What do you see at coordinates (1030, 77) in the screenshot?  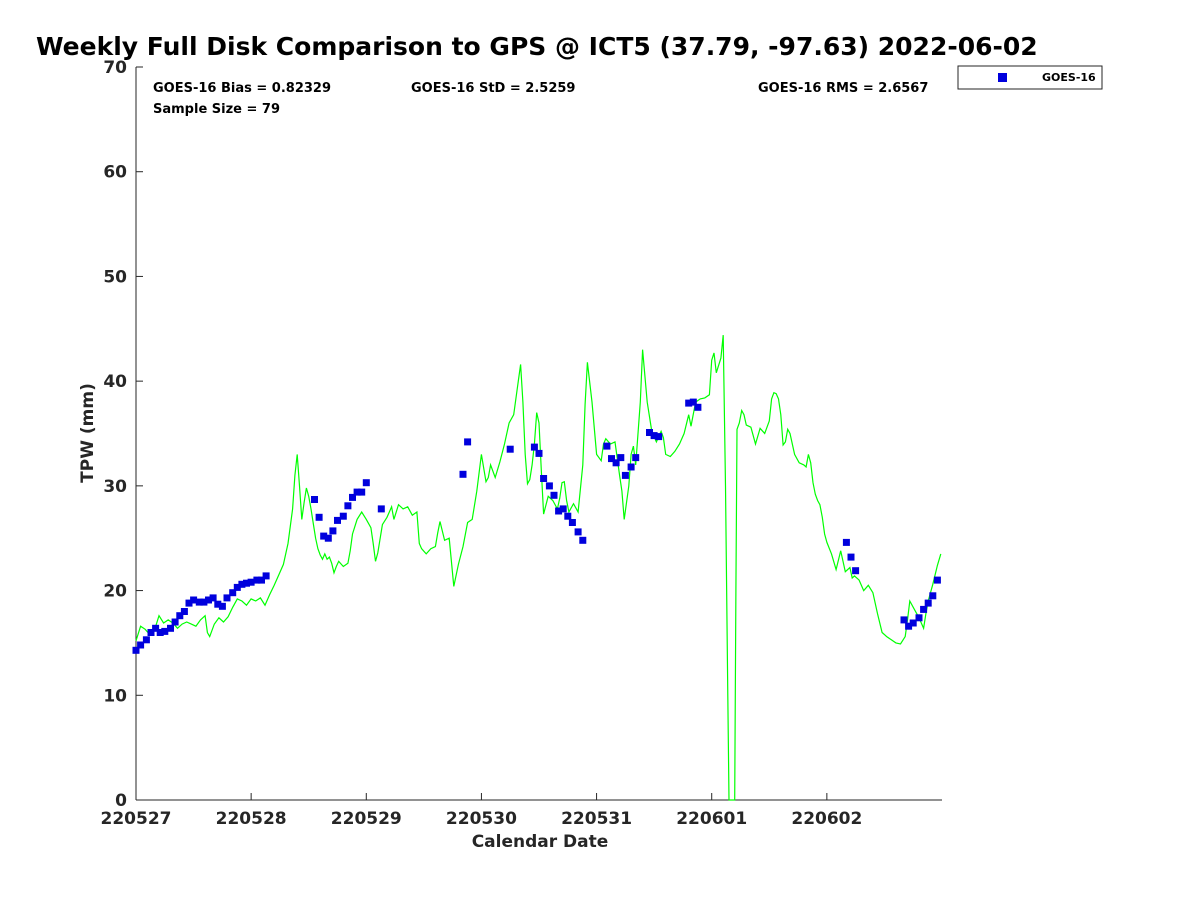 I see `legend: GOES-16` at bounding box center [1030, 77].